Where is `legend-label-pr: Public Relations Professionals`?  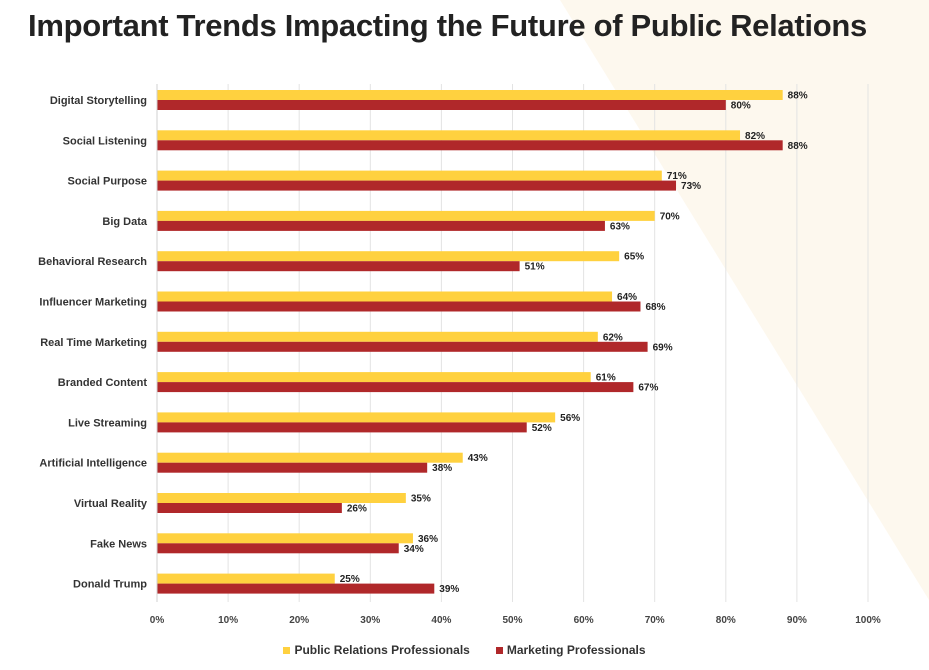 legend-label-pr: Public Relations Professionals is located at coordinates (382, 650).